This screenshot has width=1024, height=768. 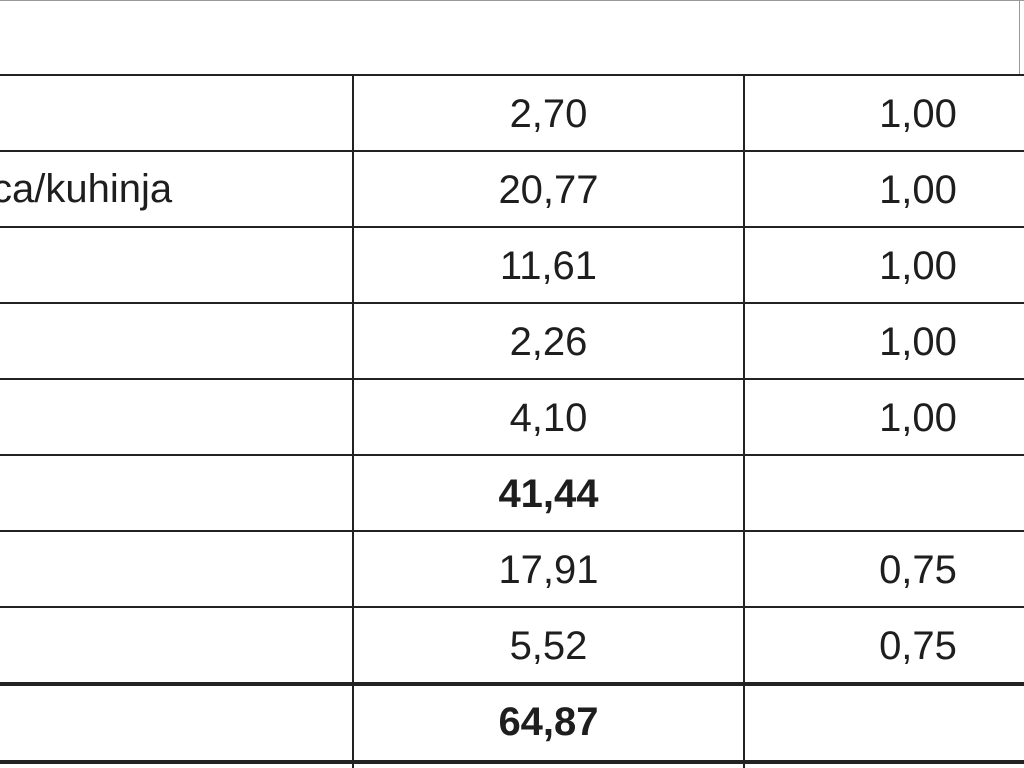 What do you see at coordinates (548, 418) in the screenshot?
I see `area-value: 4,10` at bounding box center [548, 418].